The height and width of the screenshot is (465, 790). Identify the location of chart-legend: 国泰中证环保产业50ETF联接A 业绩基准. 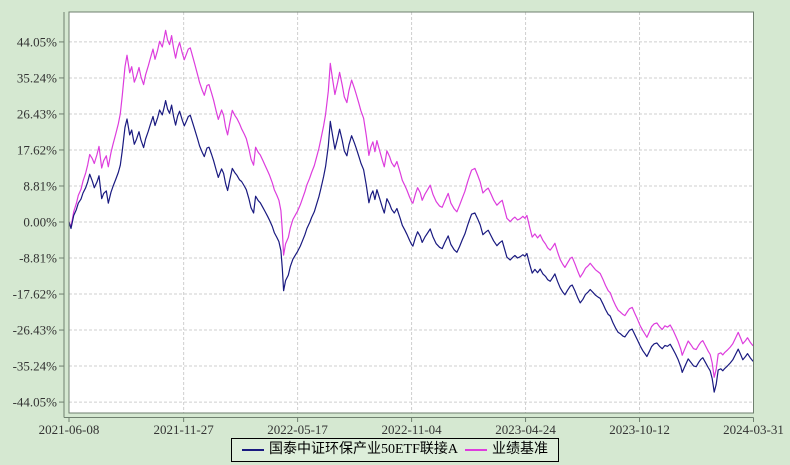
(395, 450).